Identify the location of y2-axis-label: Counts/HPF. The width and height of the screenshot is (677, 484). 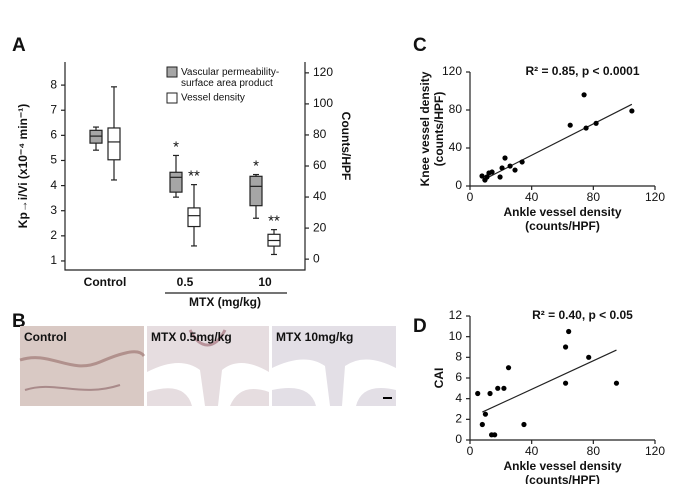
(346, 146).